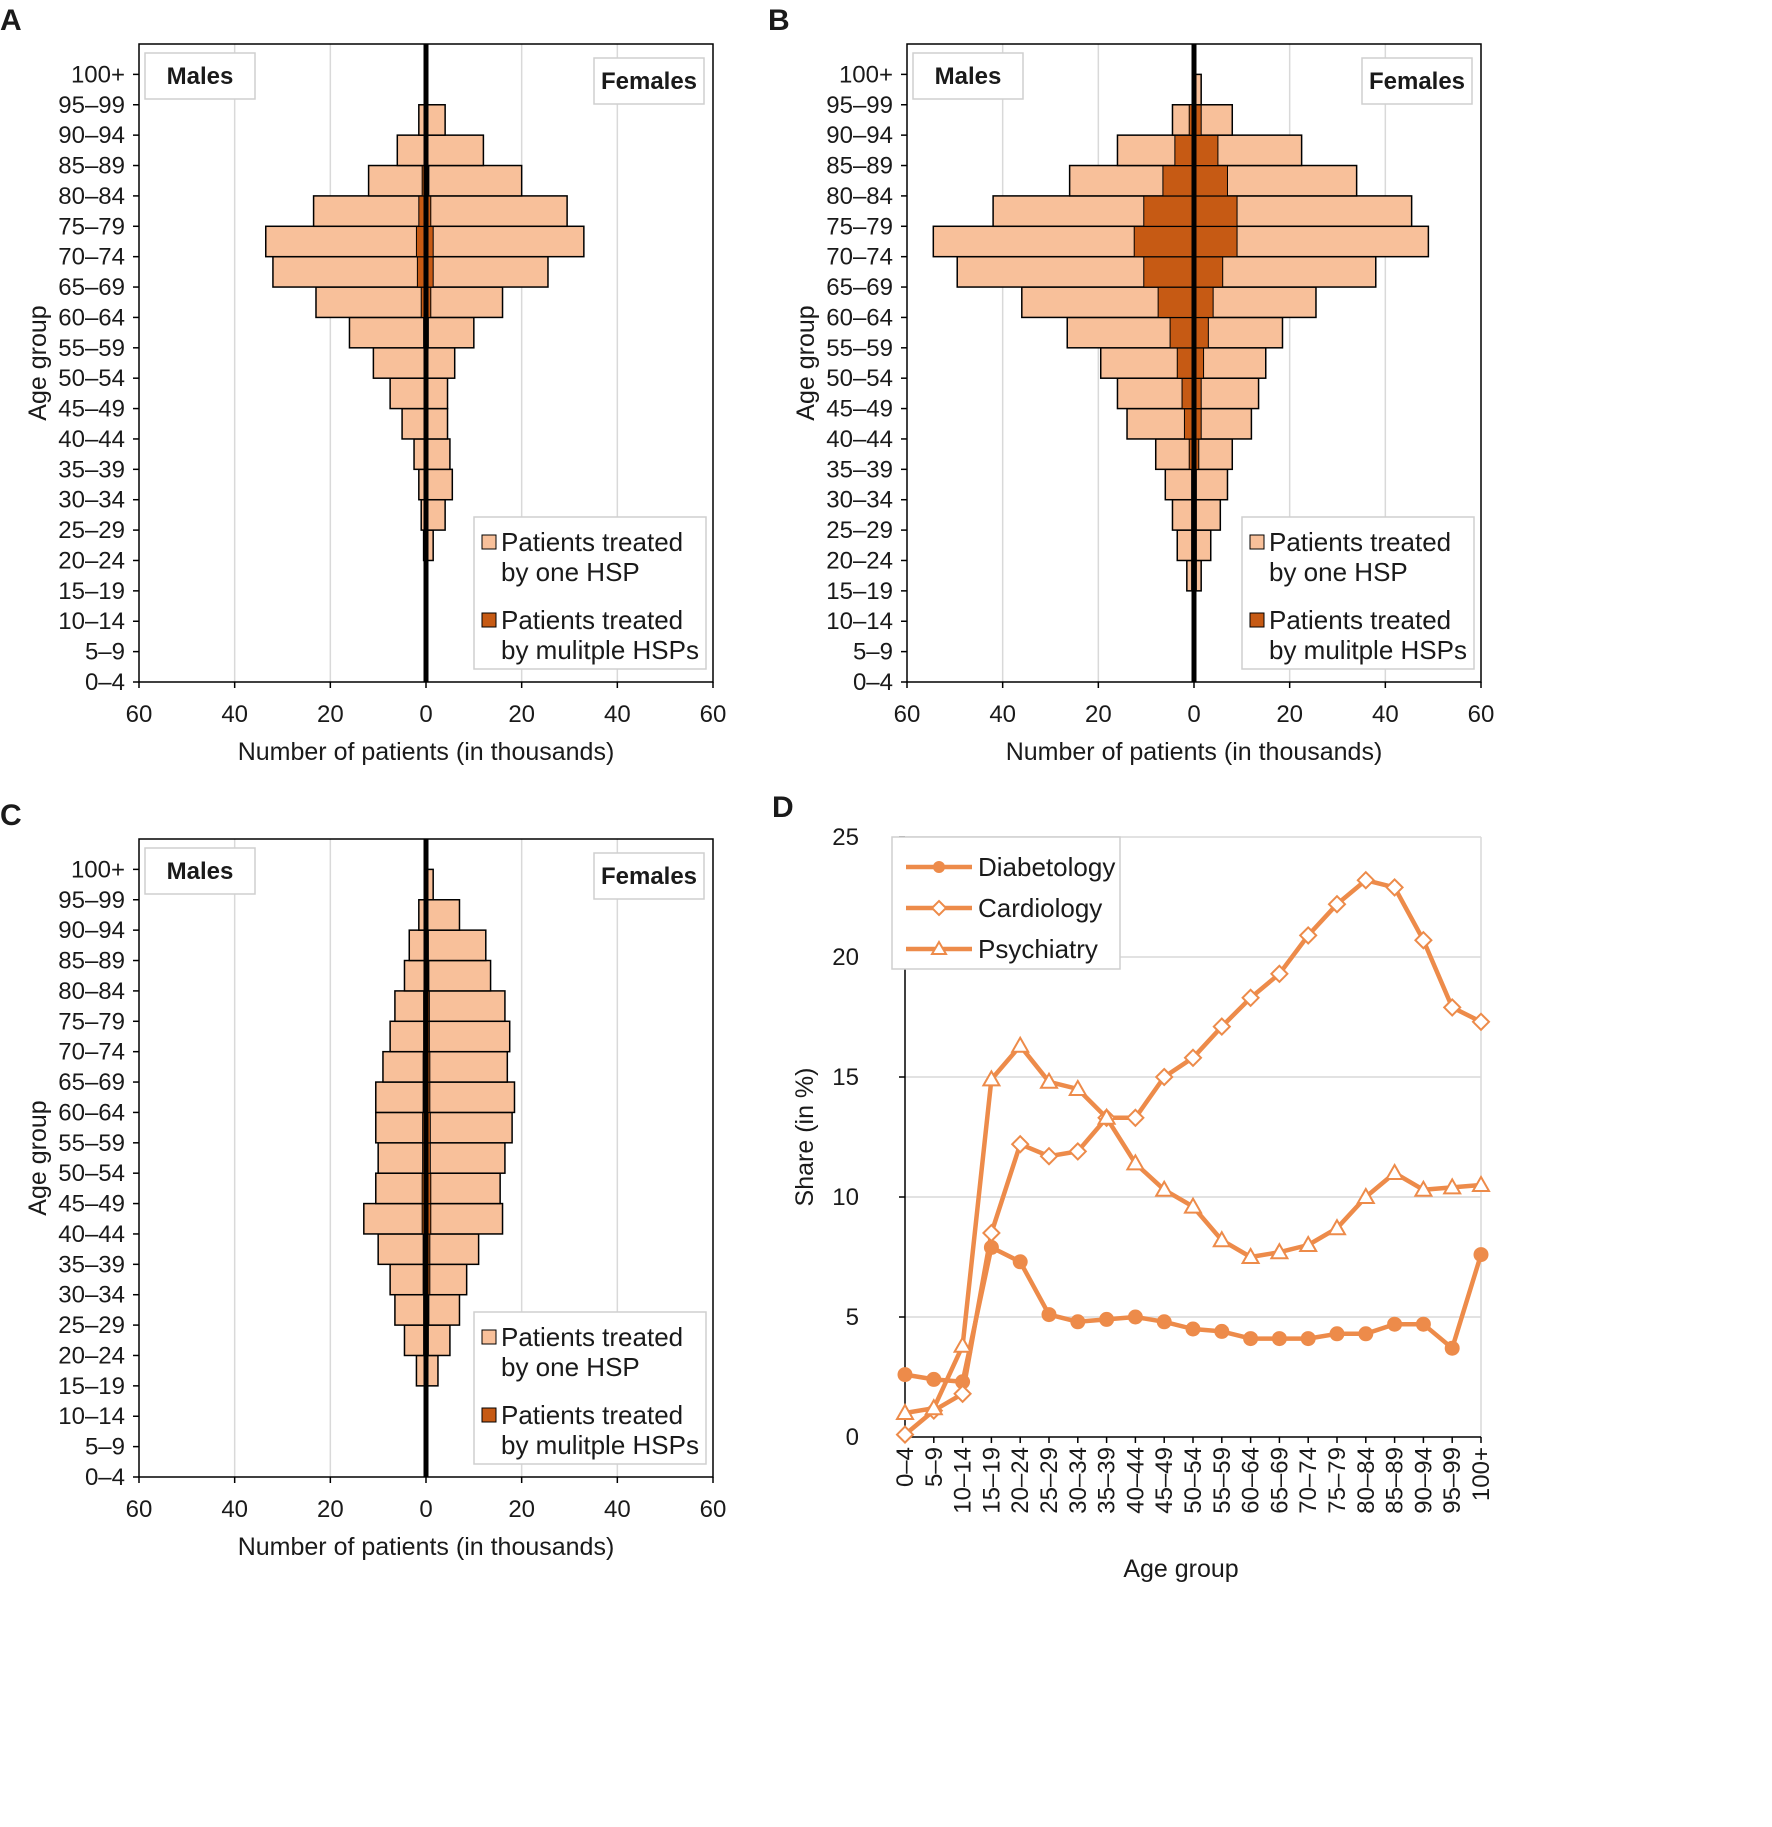  Describe the element at coordinates (1194, 752) in the screenshot. I see `x-axis-label: Number of patients (in thousands)` at that location.